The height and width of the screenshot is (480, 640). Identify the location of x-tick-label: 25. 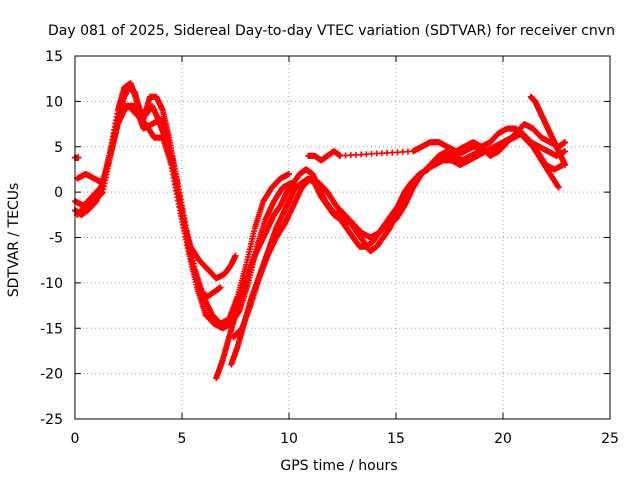
(610, 439).